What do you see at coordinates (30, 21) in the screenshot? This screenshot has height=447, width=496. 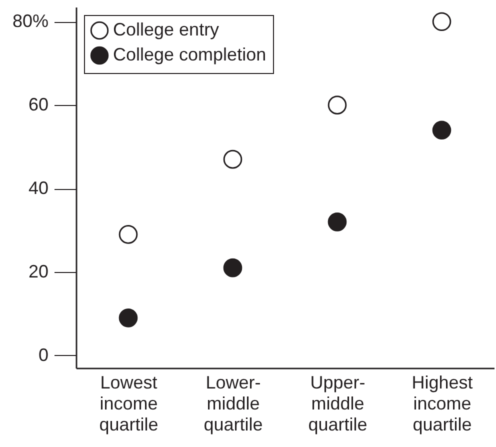 I see `y-tick-label: 80%` at bounding box center [30, 21].